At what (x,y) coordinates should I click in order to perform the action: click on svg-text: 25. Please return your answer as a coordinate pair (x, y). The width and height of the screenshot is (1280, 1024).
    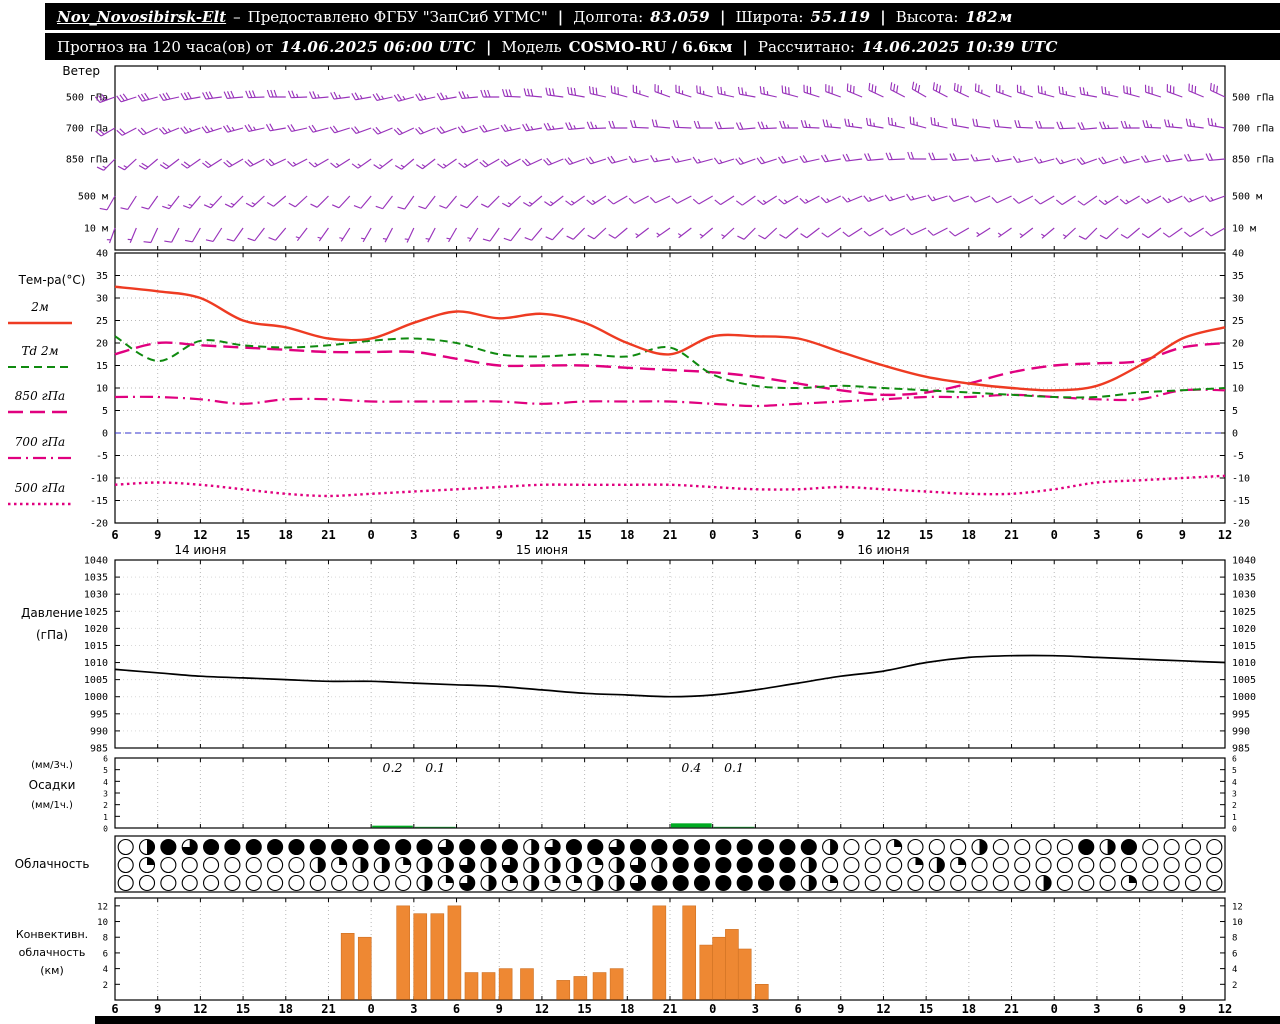
    Looking at the image, I should click on (1238, 321).